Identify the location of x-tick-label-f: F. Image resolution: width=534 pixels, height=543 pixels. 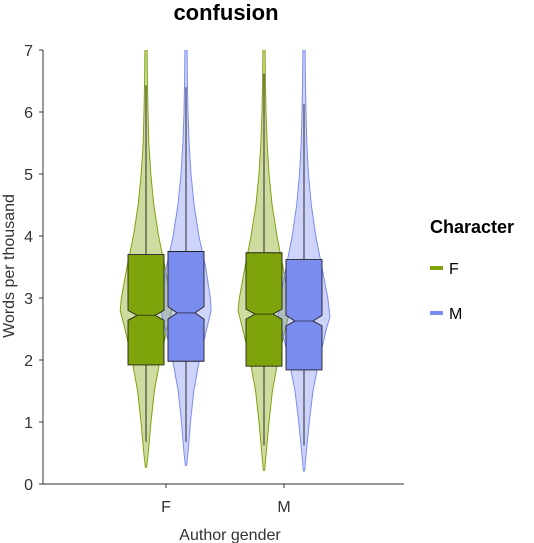
(166, 507).